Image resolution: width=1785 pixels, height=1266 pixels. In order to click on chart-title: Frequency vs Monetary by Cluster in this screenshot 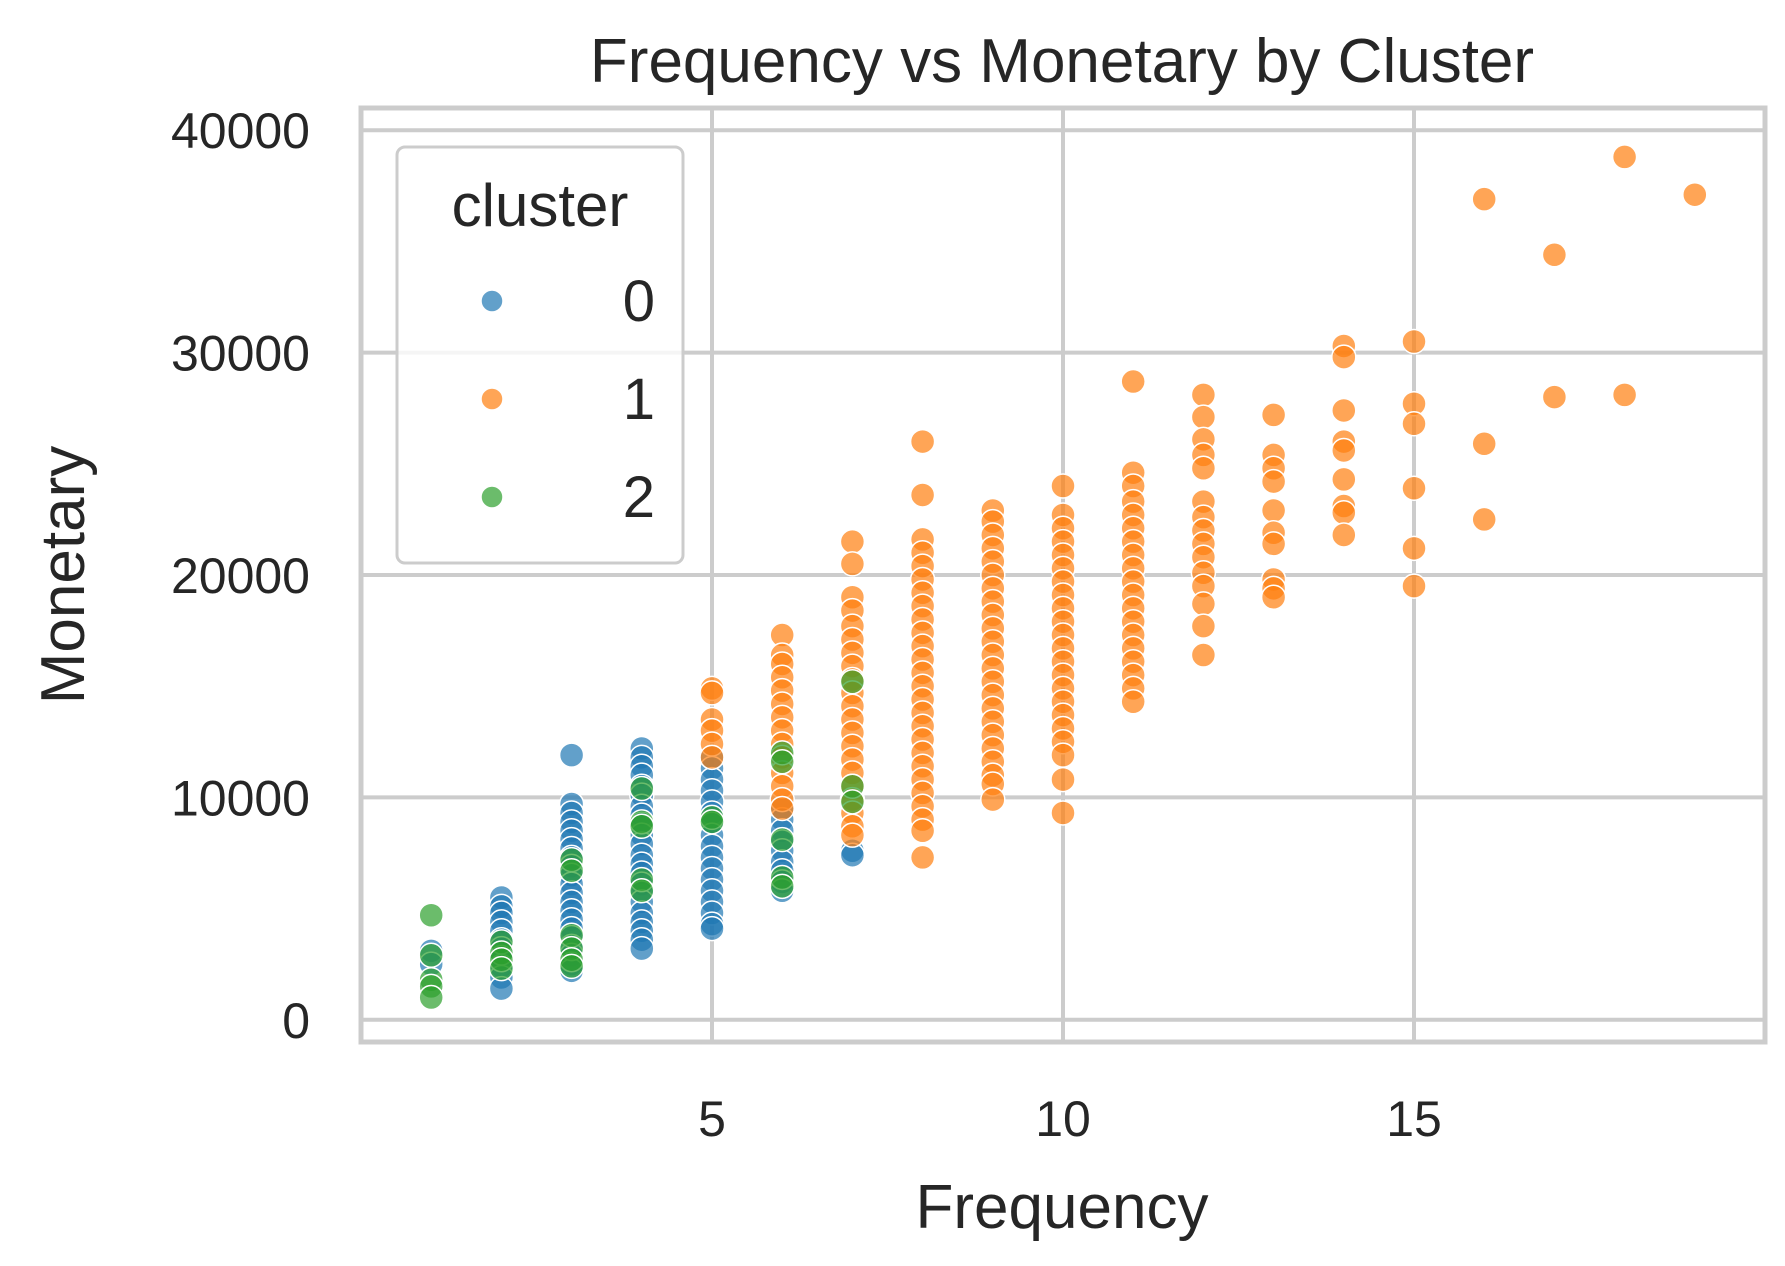, I will do `click(1062, 61)`.